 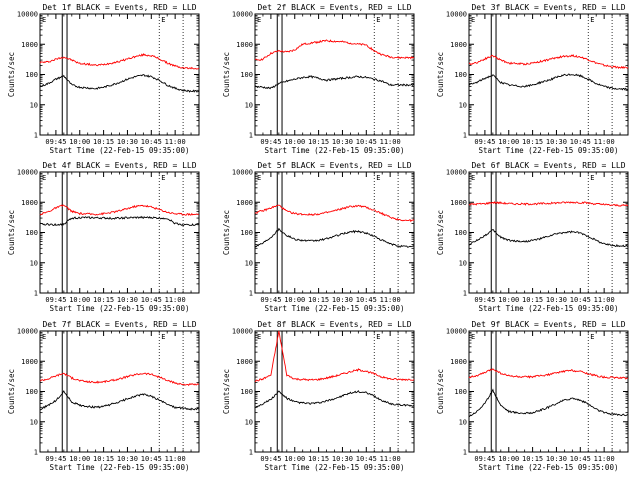 I want to click on lld-series-line, so click(x=548, y=374).